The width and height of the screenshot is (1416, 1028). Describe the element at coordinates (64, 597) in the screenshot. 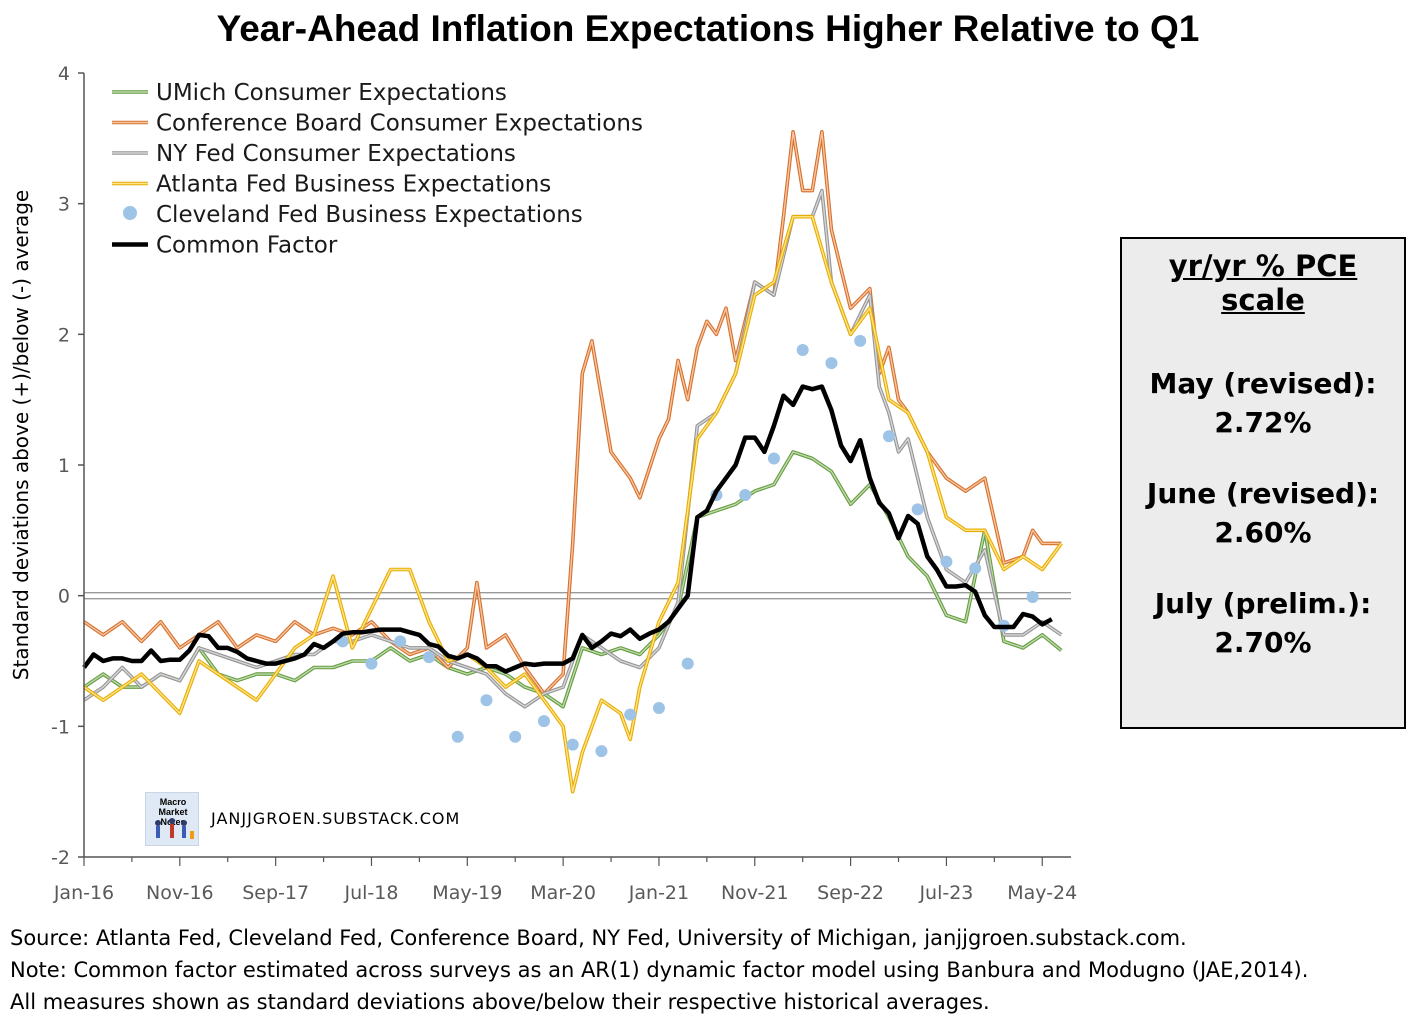

I see `y-tick-label: 0` at that location.